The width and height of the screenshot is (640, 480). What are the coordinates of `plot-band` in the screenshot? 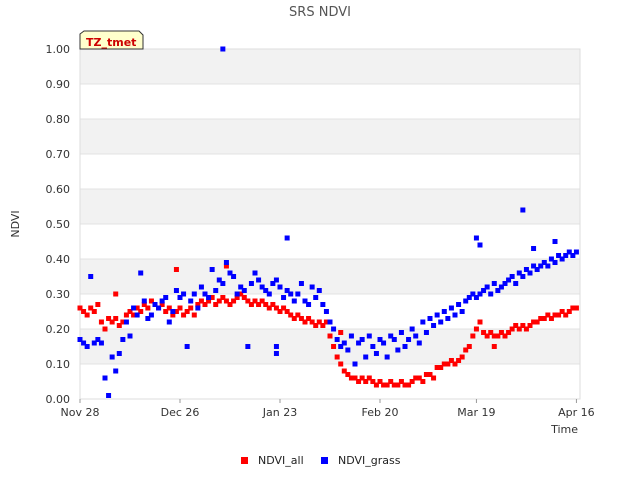 It's located at (330, 66).